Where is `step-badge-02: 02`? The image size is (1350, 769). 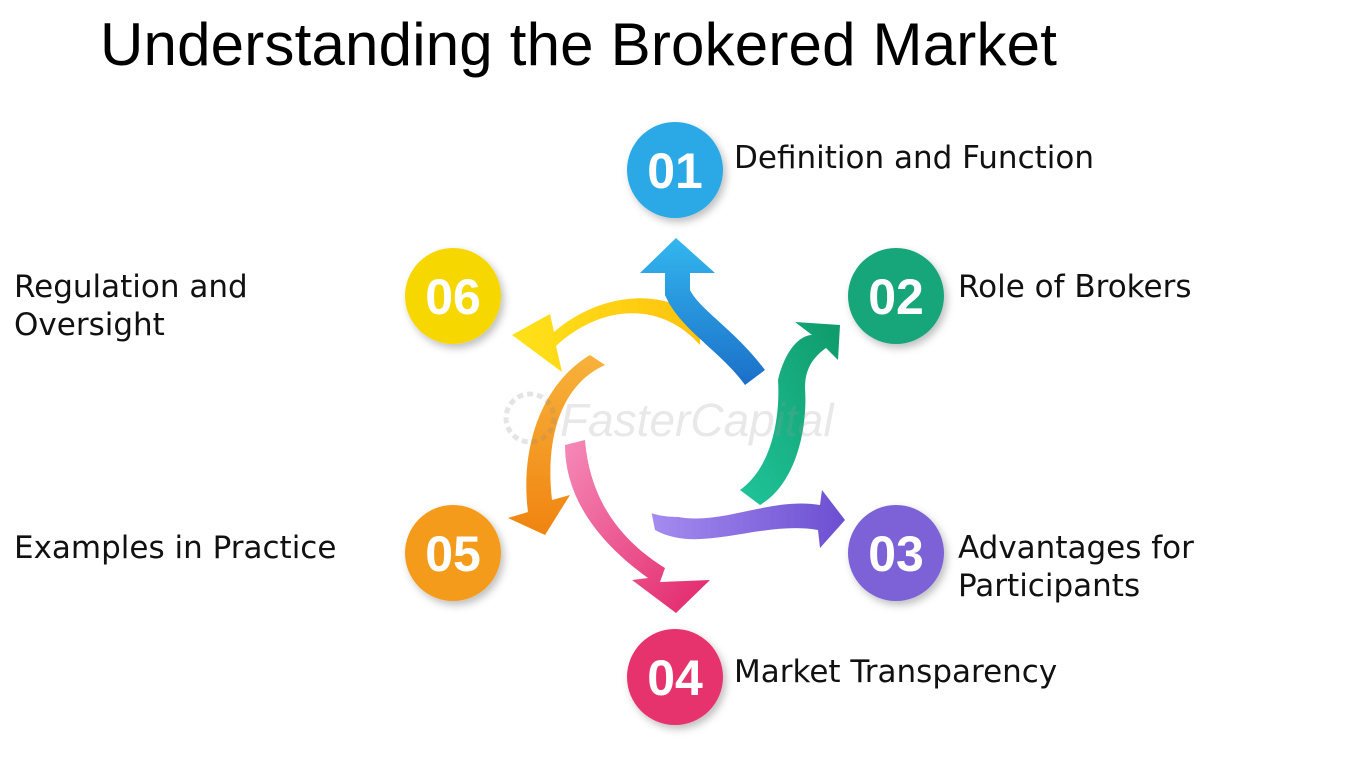
step-badge-02: 02 is located at coordinates (896, 296).